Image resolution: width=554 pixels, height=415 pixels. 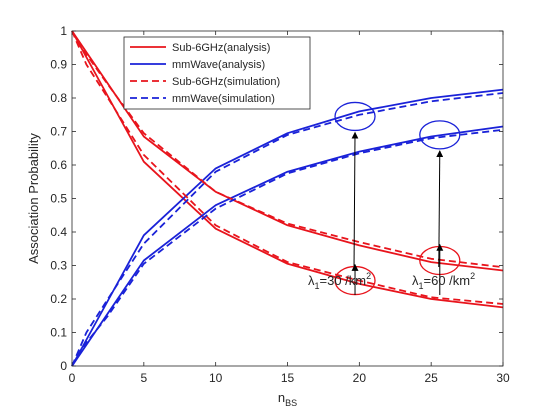 What do you see at coordinates (58, 132) in the screenshot?
I see `y-tick-label: 0.7` at bounding box center [58, 132].